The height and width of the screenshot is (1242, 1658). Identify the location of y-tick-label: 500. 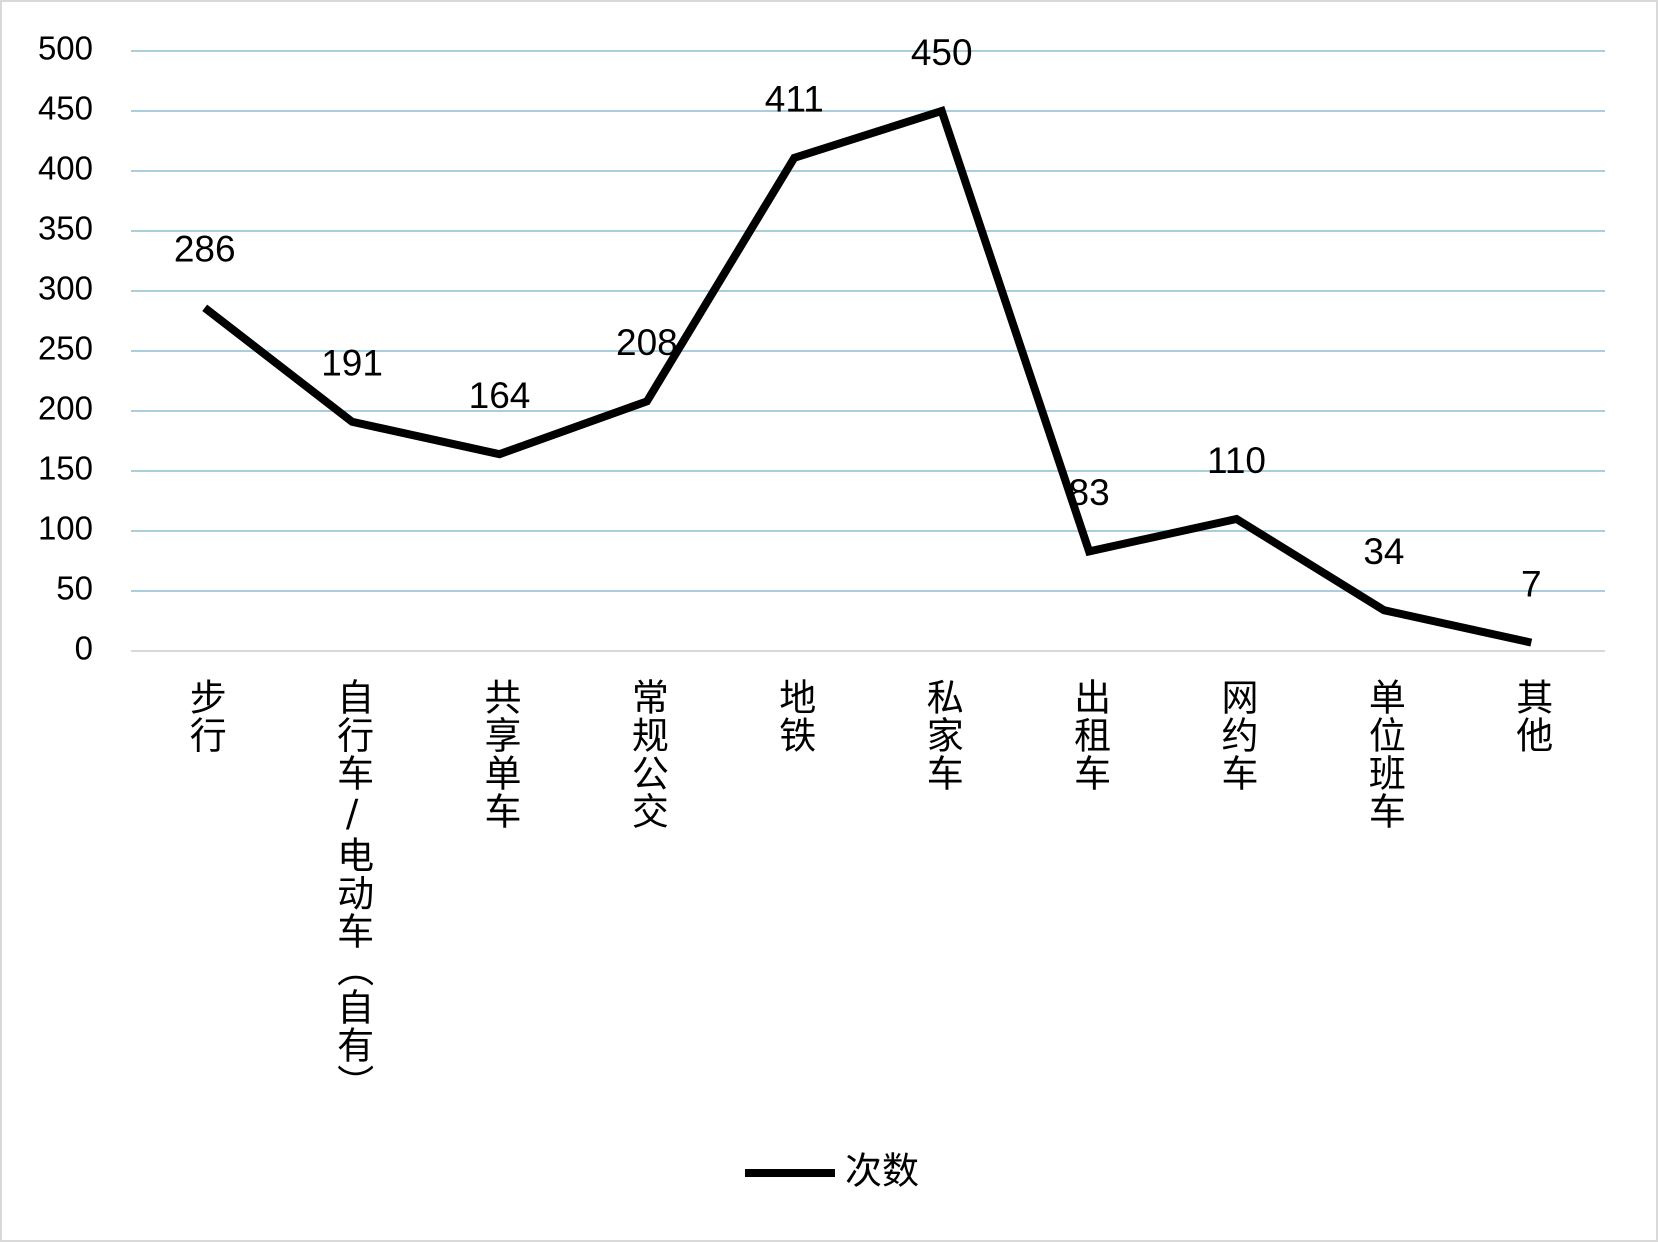
(65, 48).